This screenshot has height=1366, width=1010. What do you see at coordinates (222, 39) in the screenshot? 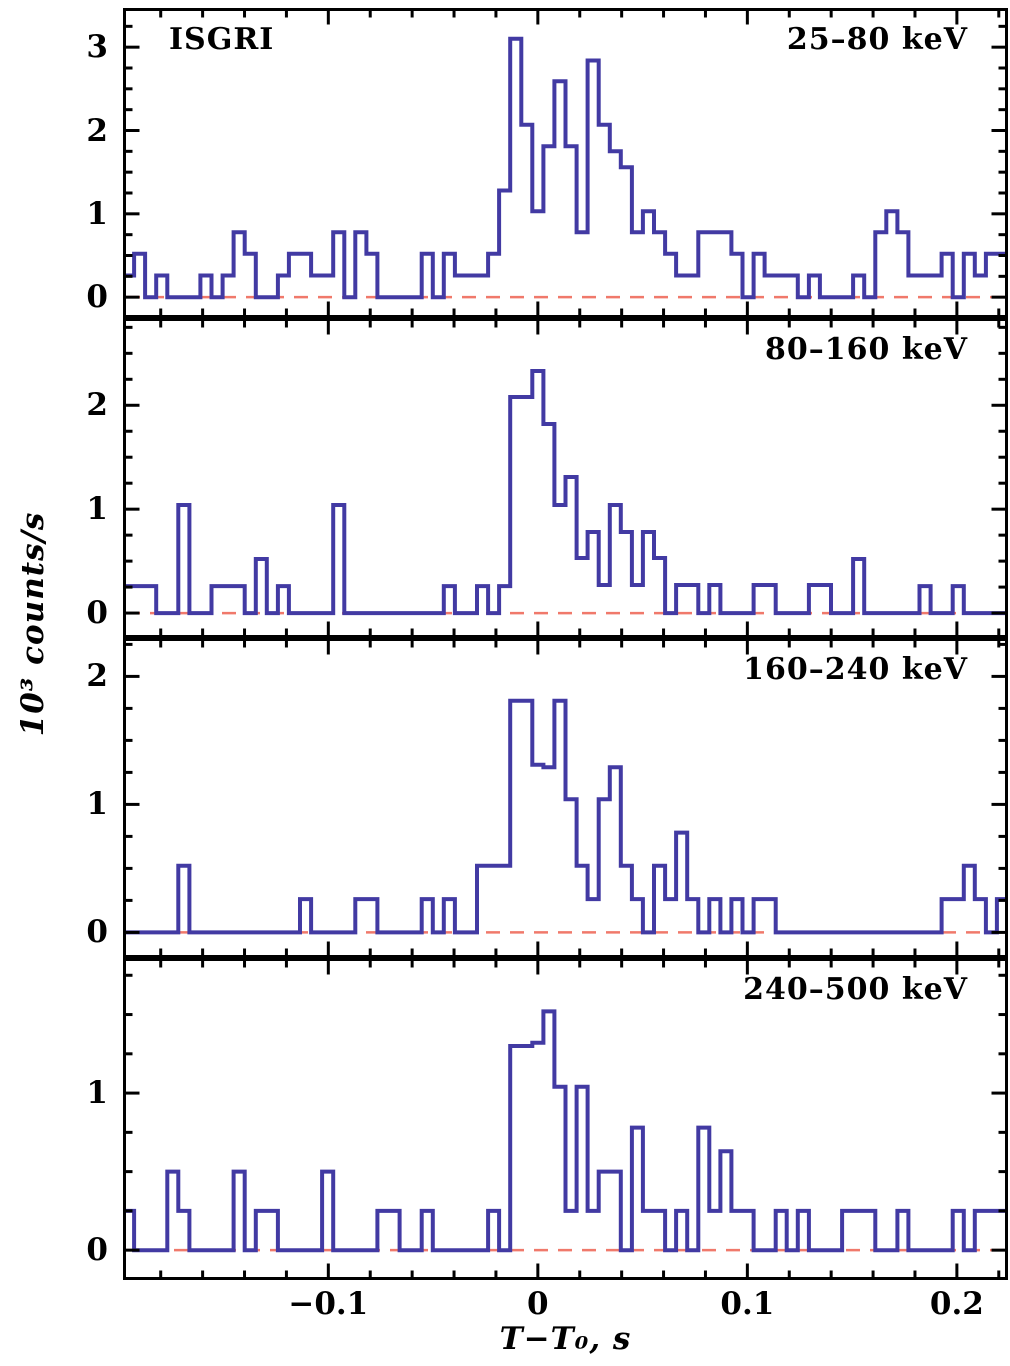
I see `instrument-label: ISGRI` at bounding box center [222, 39].